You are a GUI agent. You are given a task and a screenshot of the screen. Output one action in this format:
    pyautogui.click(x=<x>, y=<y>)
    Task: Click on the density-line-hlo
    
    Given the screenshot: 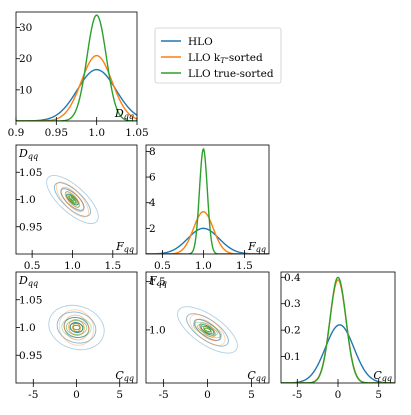 What is the action you would take?
    pyautogui.click(x=338, y=353)
    